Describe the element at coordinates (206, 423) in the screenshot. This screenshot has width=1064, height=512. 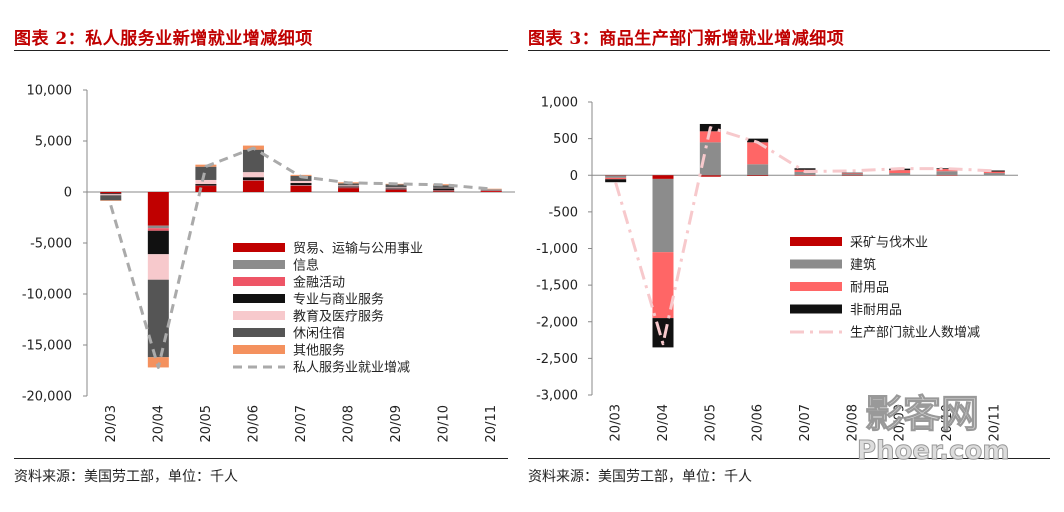
I see `chart-1-x-tick-label: 20/05` at that location.